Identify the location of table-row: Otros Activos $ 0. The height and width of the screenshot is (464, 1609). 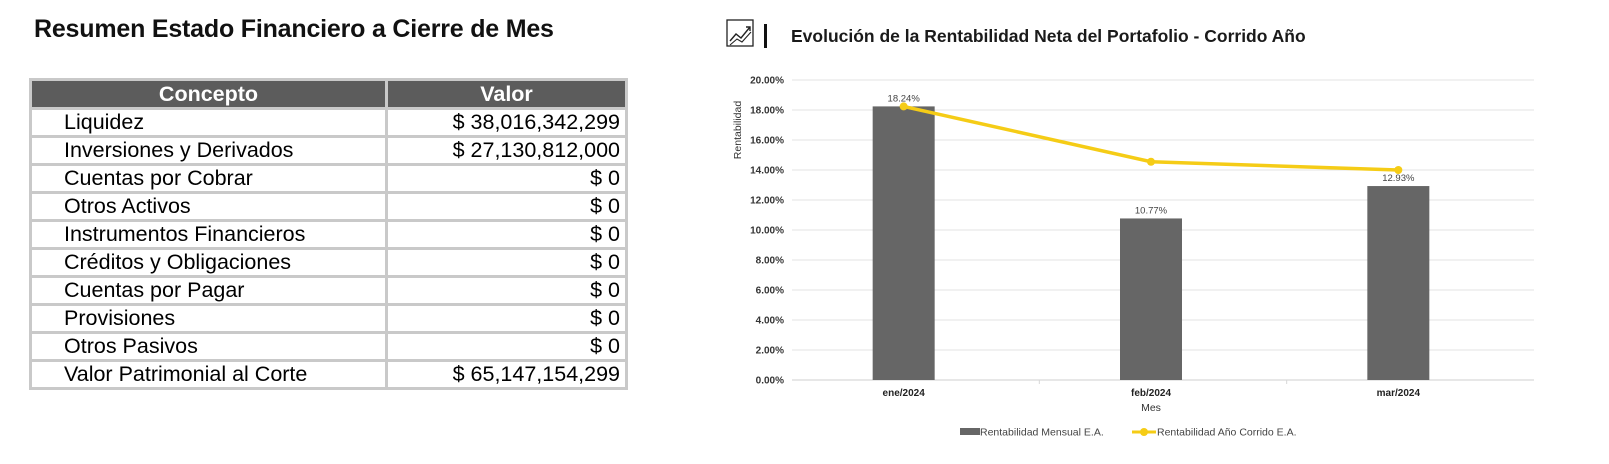
(328, 206).